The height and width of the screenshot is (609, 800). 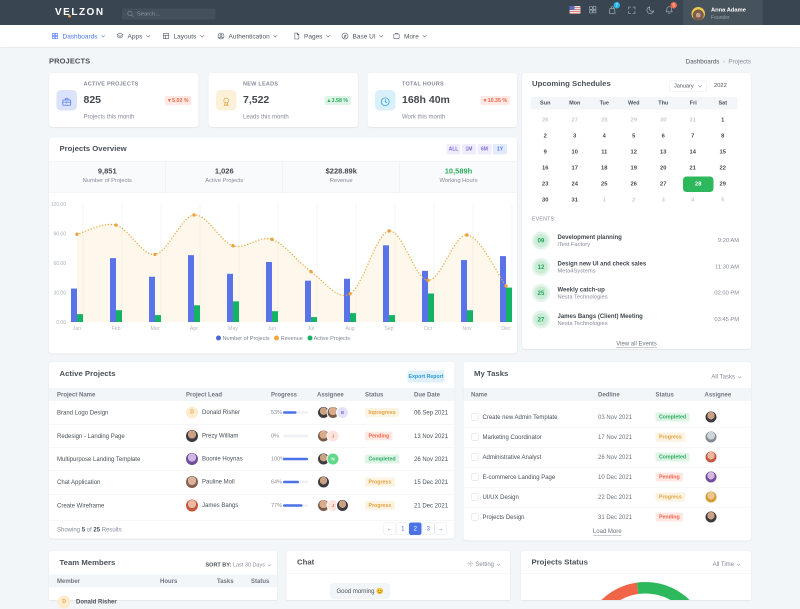 I want to click on svg-text: Nov, so click(x=467, y=329).